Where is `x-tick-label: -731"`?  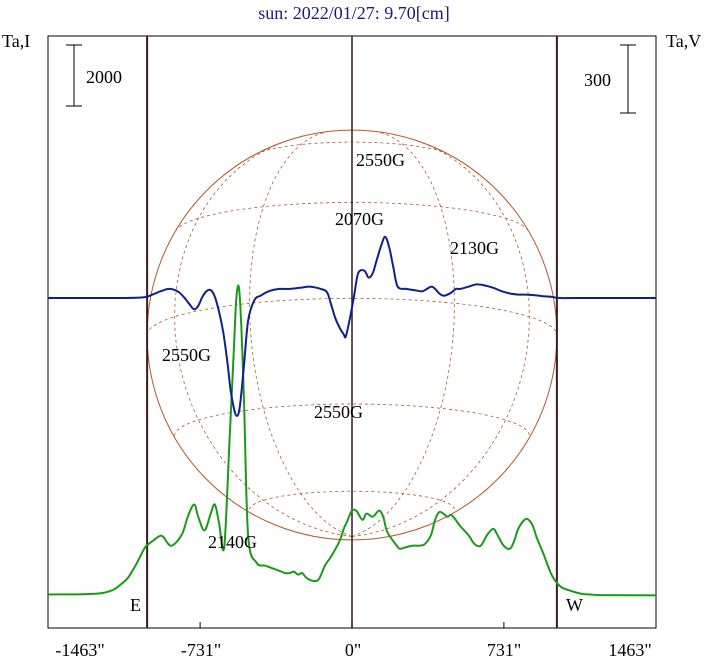
x-tick-label: -731" is located at coordinates (201, 650).